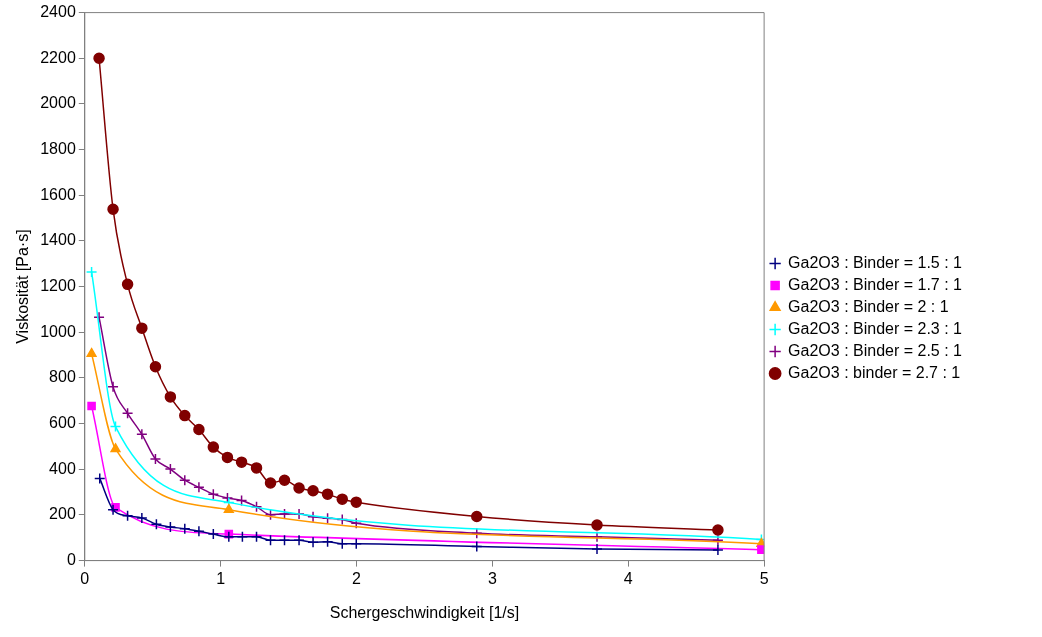 The width and height of the screenshot is (1042, 637). What do you see at coordinates (357, 578) in the screenshot?
I see `x-tick-label: 2` at bounding box center [357, 578].